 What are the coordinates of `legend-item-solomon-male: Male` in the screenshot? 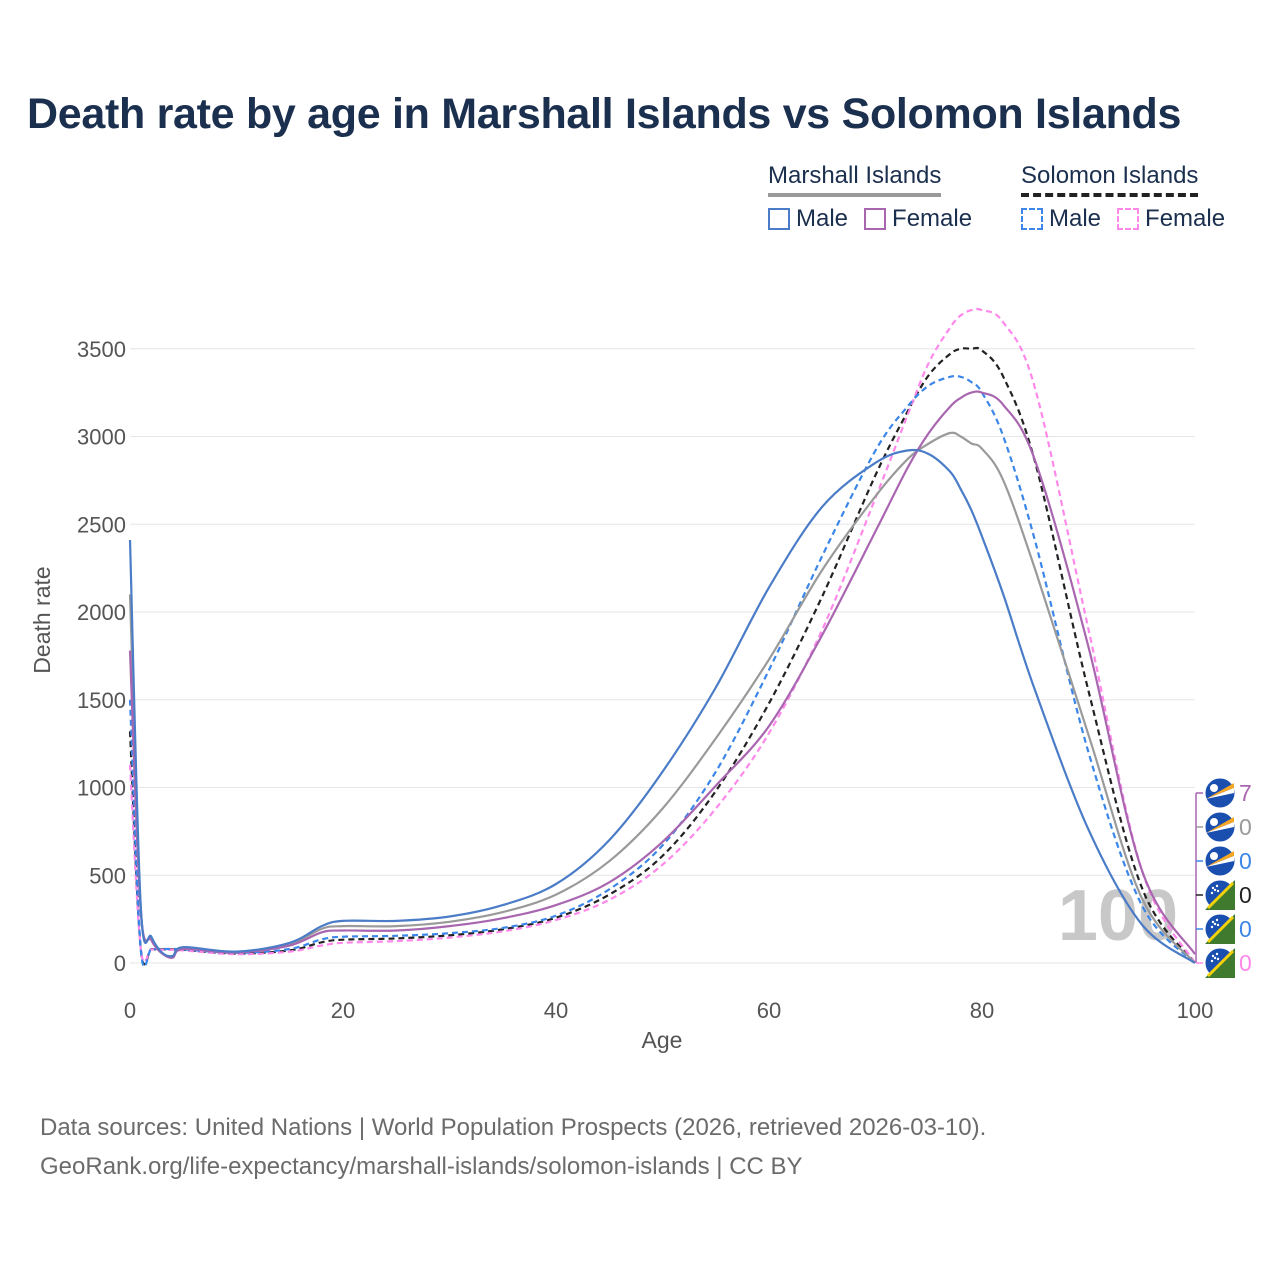 It's located at (1061, 219).